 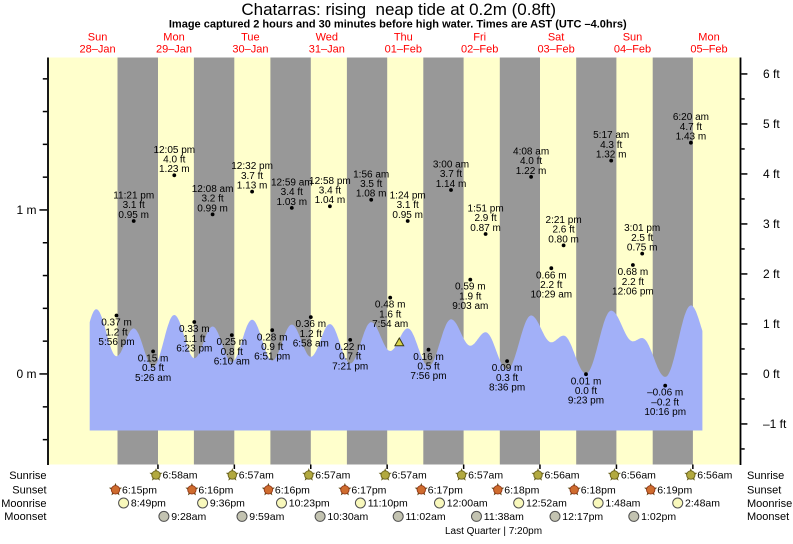 What do you see at coordinates (691, 127) in the screenshot?
I see `svg-text: 4.7 ft` at bounding box center [691, 127].